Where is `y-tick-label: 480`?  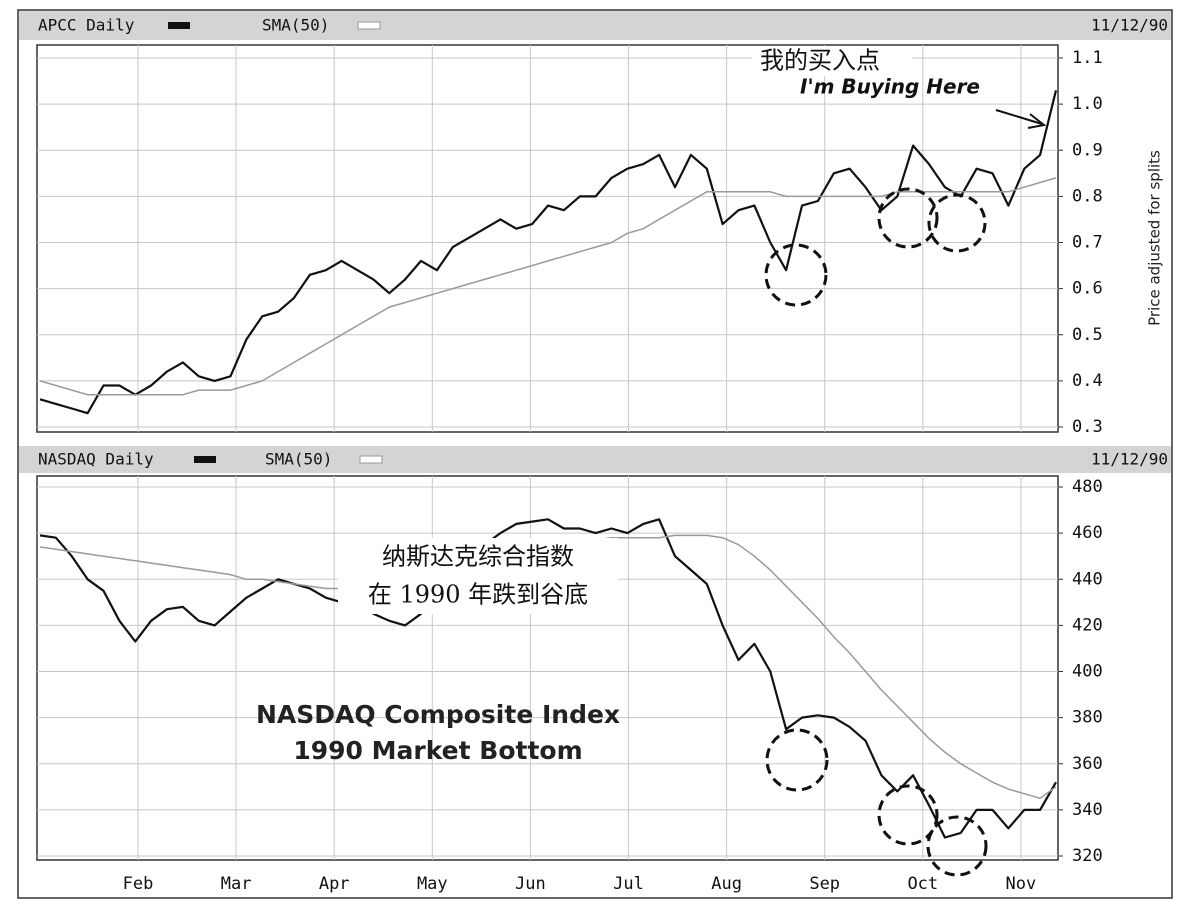 y-tick-label: 480 is located at coordinates (1087, 487).